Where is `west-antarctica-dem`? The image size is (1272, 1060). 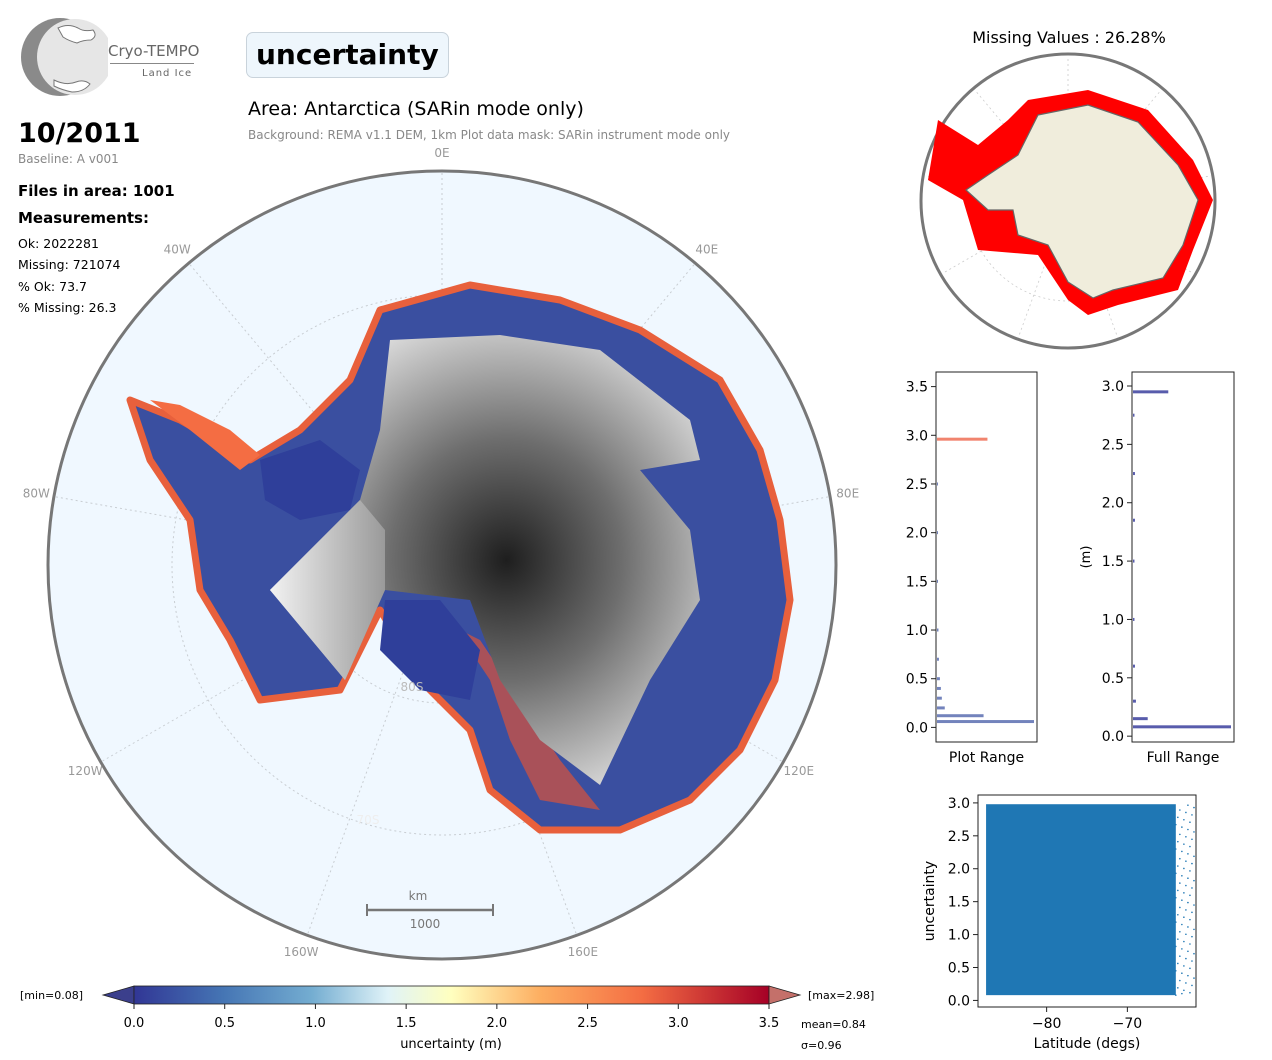 west-antarctica-dem is located at coordinates (327, 590).